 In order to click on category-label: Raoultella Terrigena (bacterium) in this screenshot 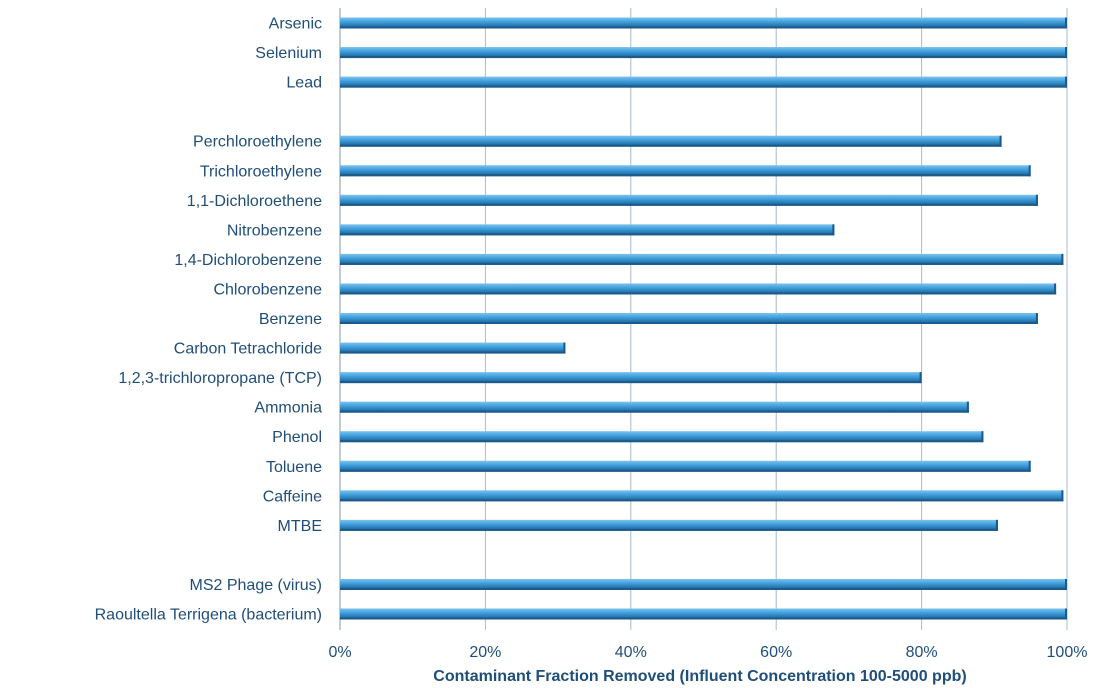, I will do `click(208, 615)`.